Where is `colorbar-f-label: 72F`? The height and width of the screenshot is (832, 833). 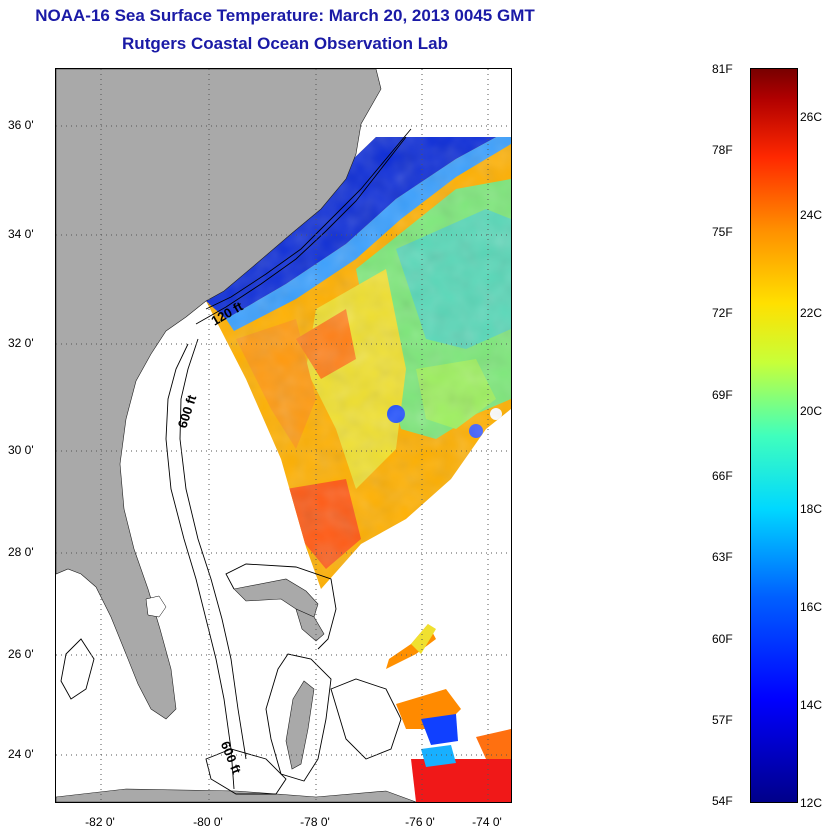
colorbar-f-label: 72F is located at coordinates (722, 313).